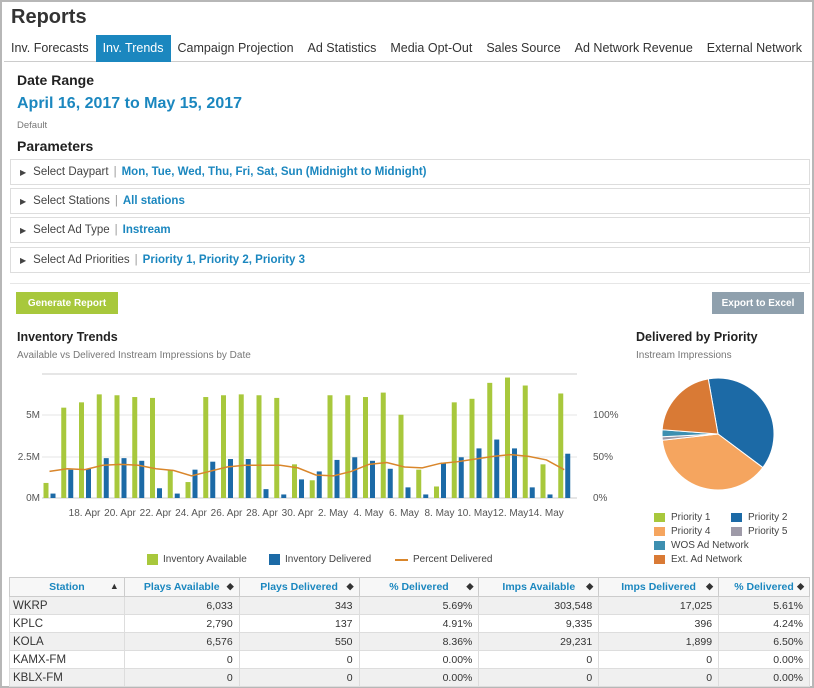 Image resolution: width=814 pixels, height=688 pixels. Describe the element at coordinates (697, 337) in the screenshot. I see `priority-chart-title: Delivered by Priority` at that location.